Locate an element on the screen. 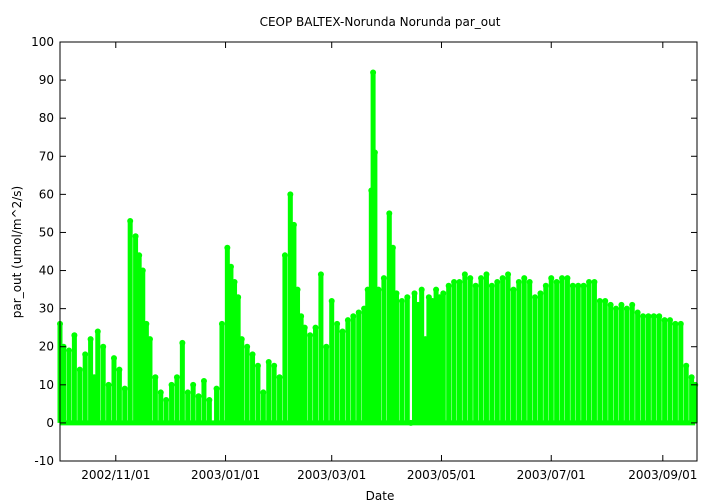 Image resolution: width=720 pixels, height=504 pixels. chart-title: CEOP BALTEX-Norunda Norunda par_out is located at coordinates (380, 22).